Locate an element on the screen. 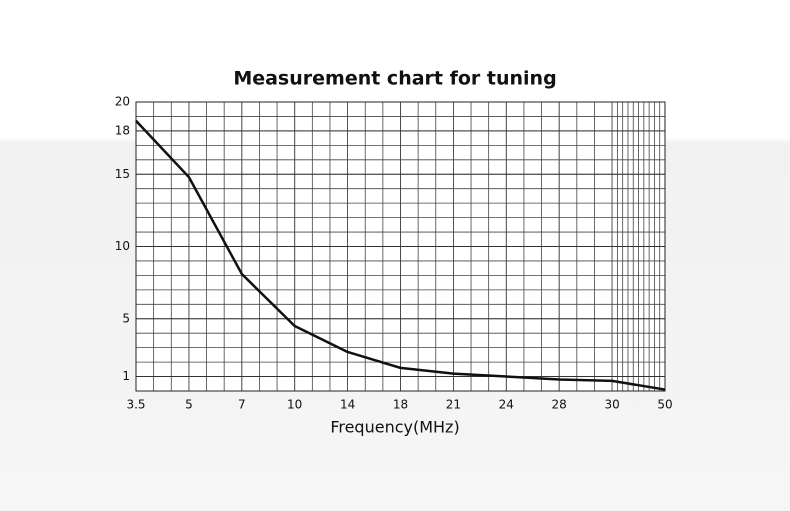  x-tick-label: 18 is located at coordinates (400, 405).